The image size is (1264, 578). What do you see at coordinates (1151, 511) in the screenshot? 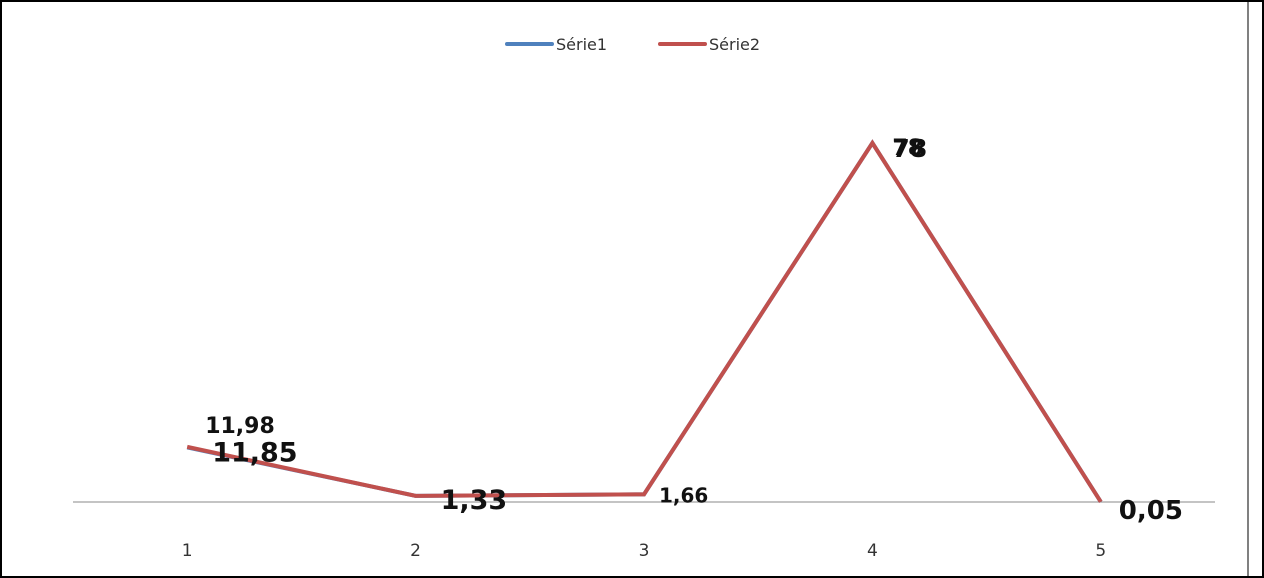
I see `data-label-serie1-5: 0,05` at bounding box center [1151, 511].